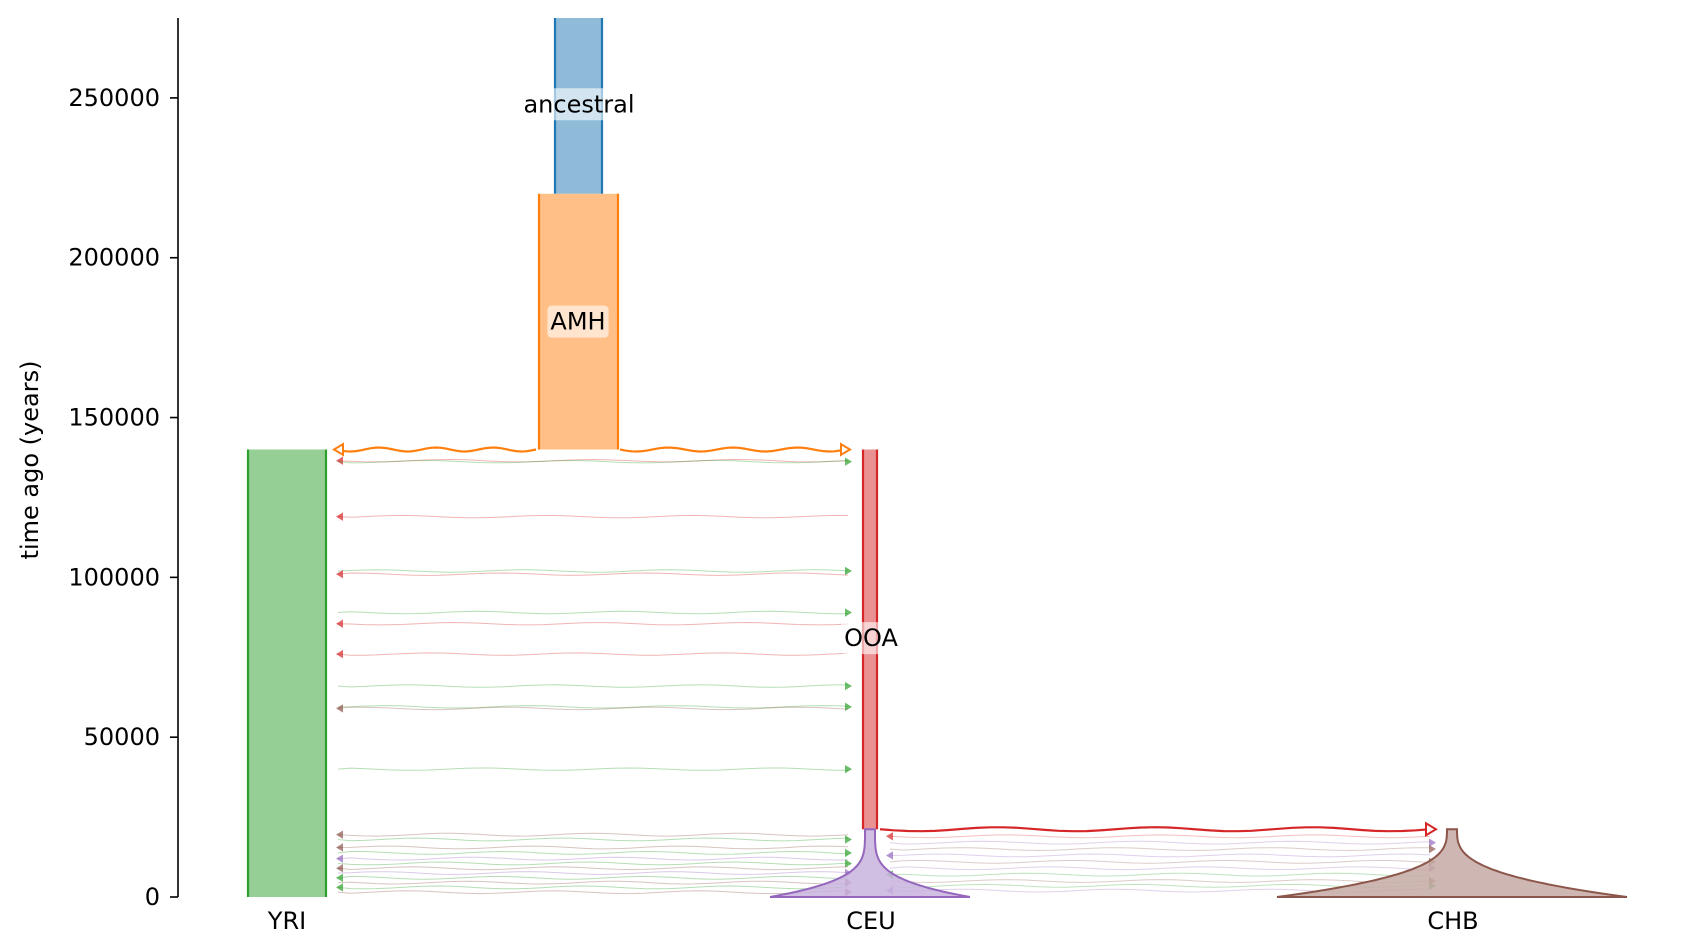 This screenshot has width=1687, height=940. What do you see at coordinates (114, 577) in the screenshot?
I see `y-tick-label: 100000` at bounding box center [114, 577].